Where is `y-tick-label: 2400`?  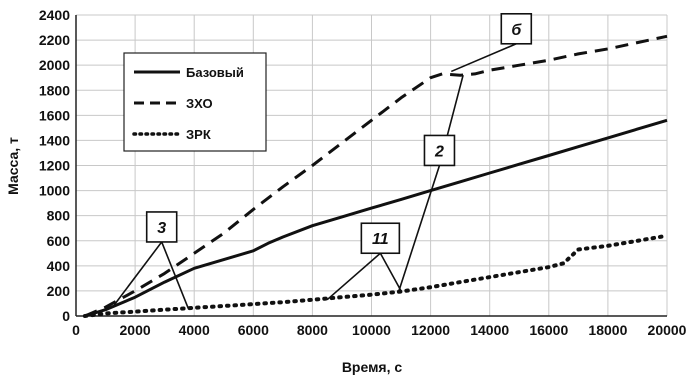 y-tick-label: 2400 is located at coordinates (54, 15).